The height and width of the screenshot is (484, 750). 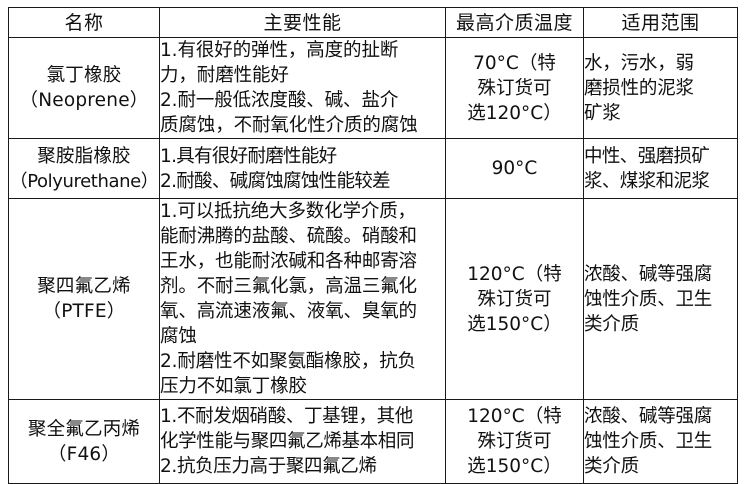 I want to click on performance-line: 压力不如氯丁橡胶, so click(x=233, y=386).